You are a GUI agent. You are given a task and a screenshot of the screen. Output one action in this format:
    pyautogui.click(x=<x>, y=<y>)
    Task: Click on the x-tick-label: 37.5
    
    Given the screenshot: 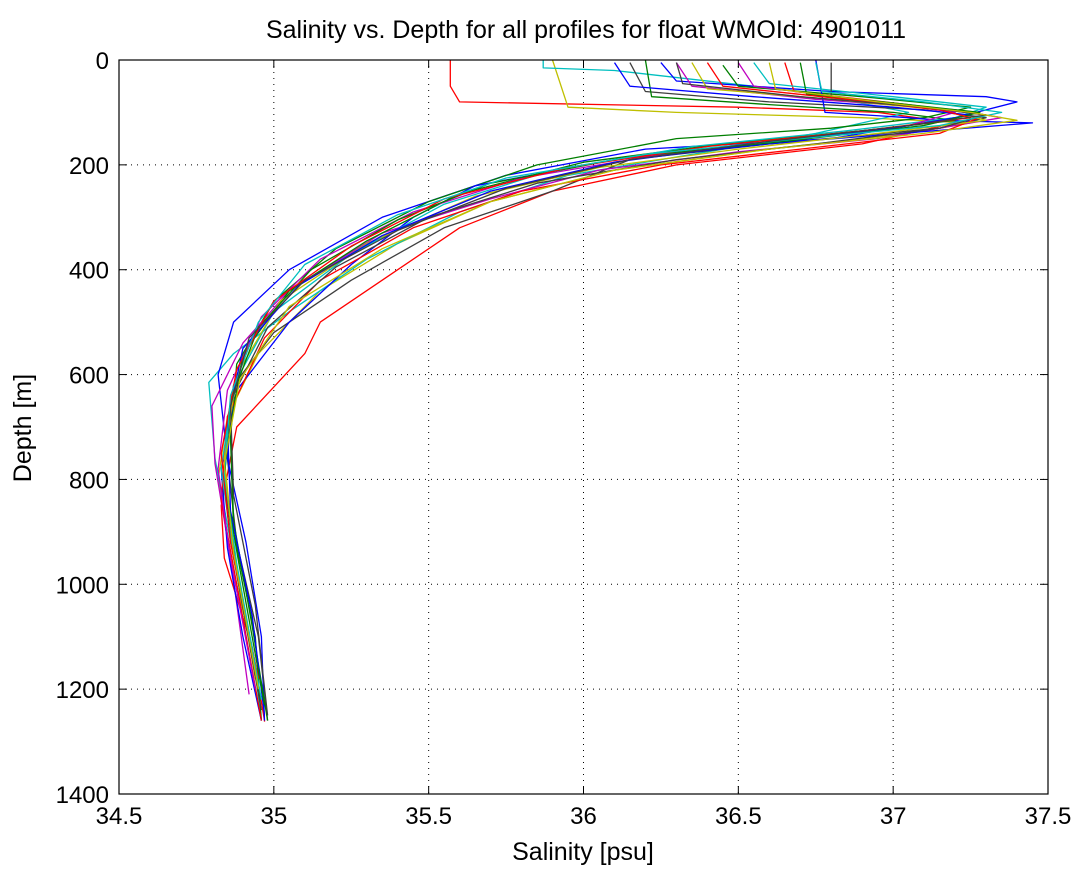 What is the action you would take?
    pyautogui.click(x=1048, y=816)
    